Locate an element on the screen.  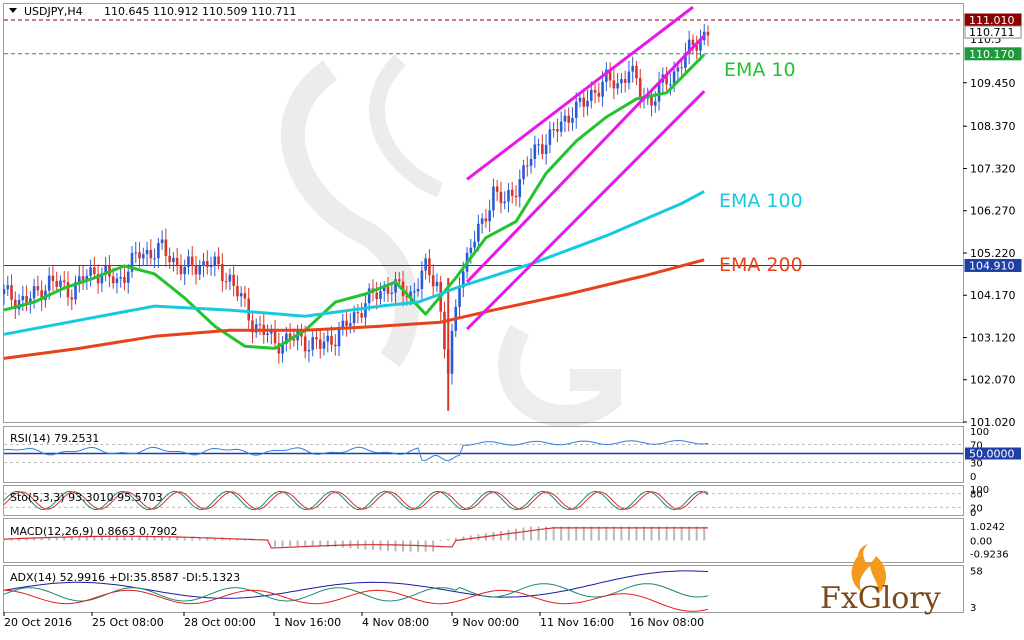
price-tick-label: 102.070 is located at coordinates (993, 380).